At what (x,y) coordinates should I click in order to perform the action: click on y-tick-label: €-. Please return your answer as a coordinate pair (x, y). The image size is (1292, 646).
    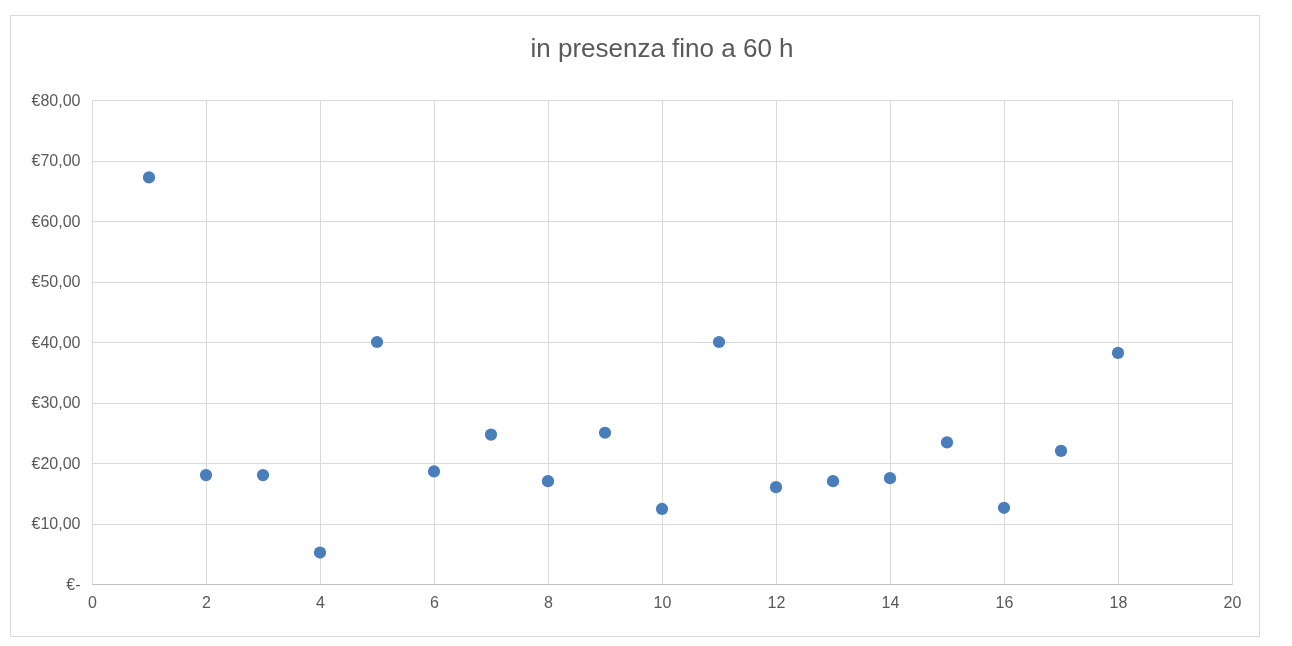
    Looking at the image, I should click on (73, 584).